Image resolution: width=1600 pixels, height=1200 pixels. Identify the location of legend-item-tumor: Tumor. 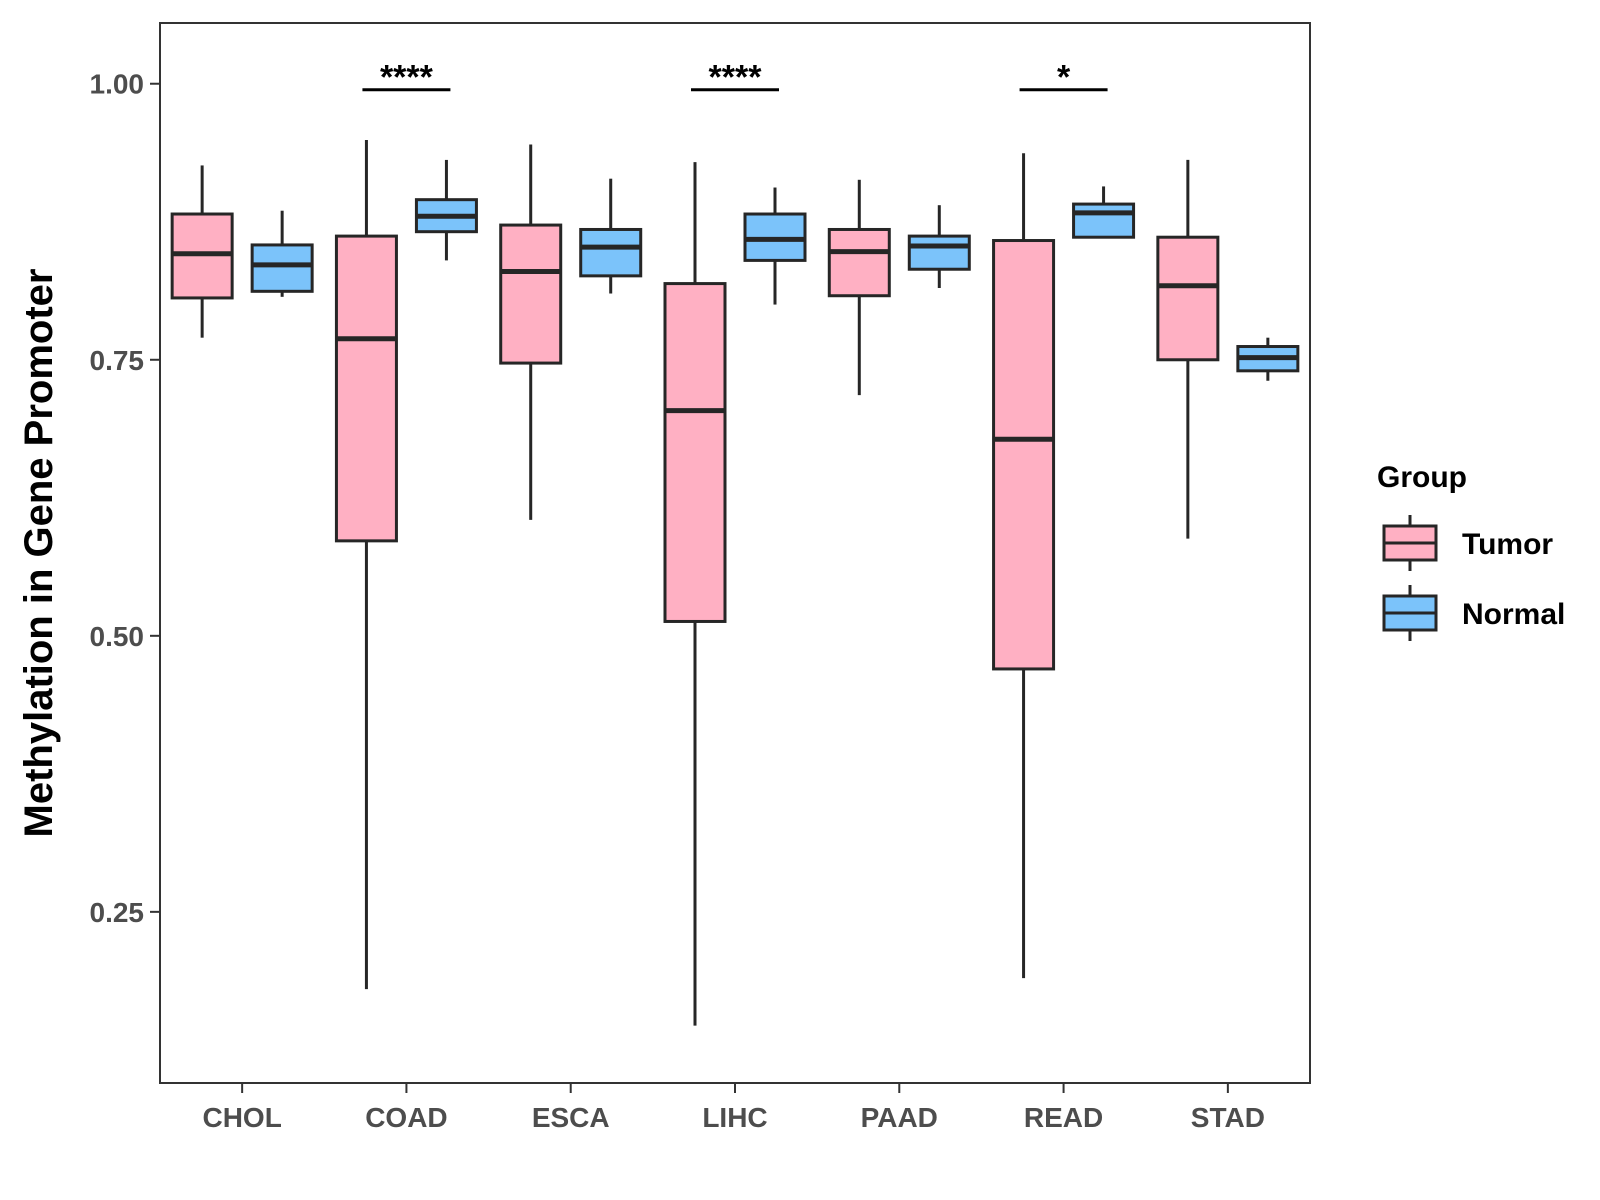
(1467, 543).